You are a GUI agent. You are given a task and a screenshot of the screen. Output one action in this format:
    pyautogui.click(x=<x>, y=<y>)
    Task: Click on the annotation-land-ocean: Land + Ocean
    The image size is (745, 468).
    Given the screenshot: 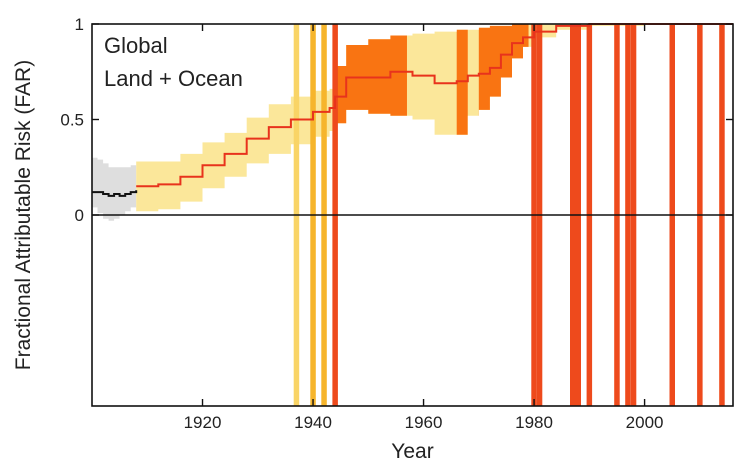 What is the action you would take?
    pyautogui.click(x=173, y=78)
    